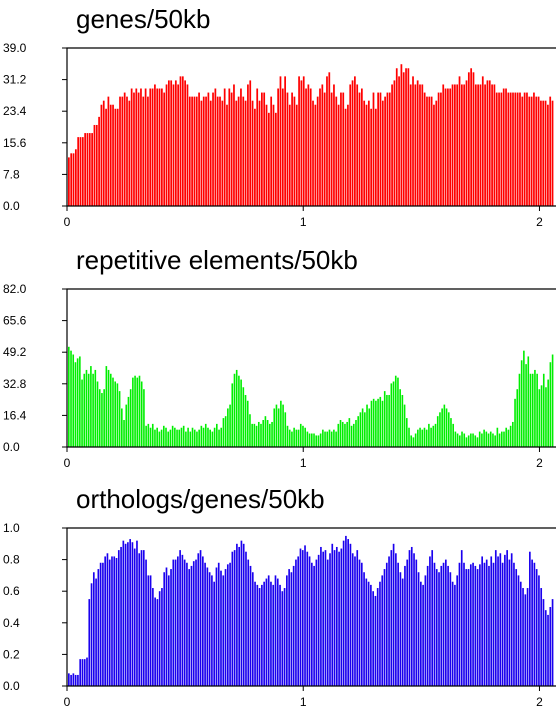 The width and height of the screenshot is (556, 716). I want to click on orthologs-x-tick-label: 0, so click(67, 702).